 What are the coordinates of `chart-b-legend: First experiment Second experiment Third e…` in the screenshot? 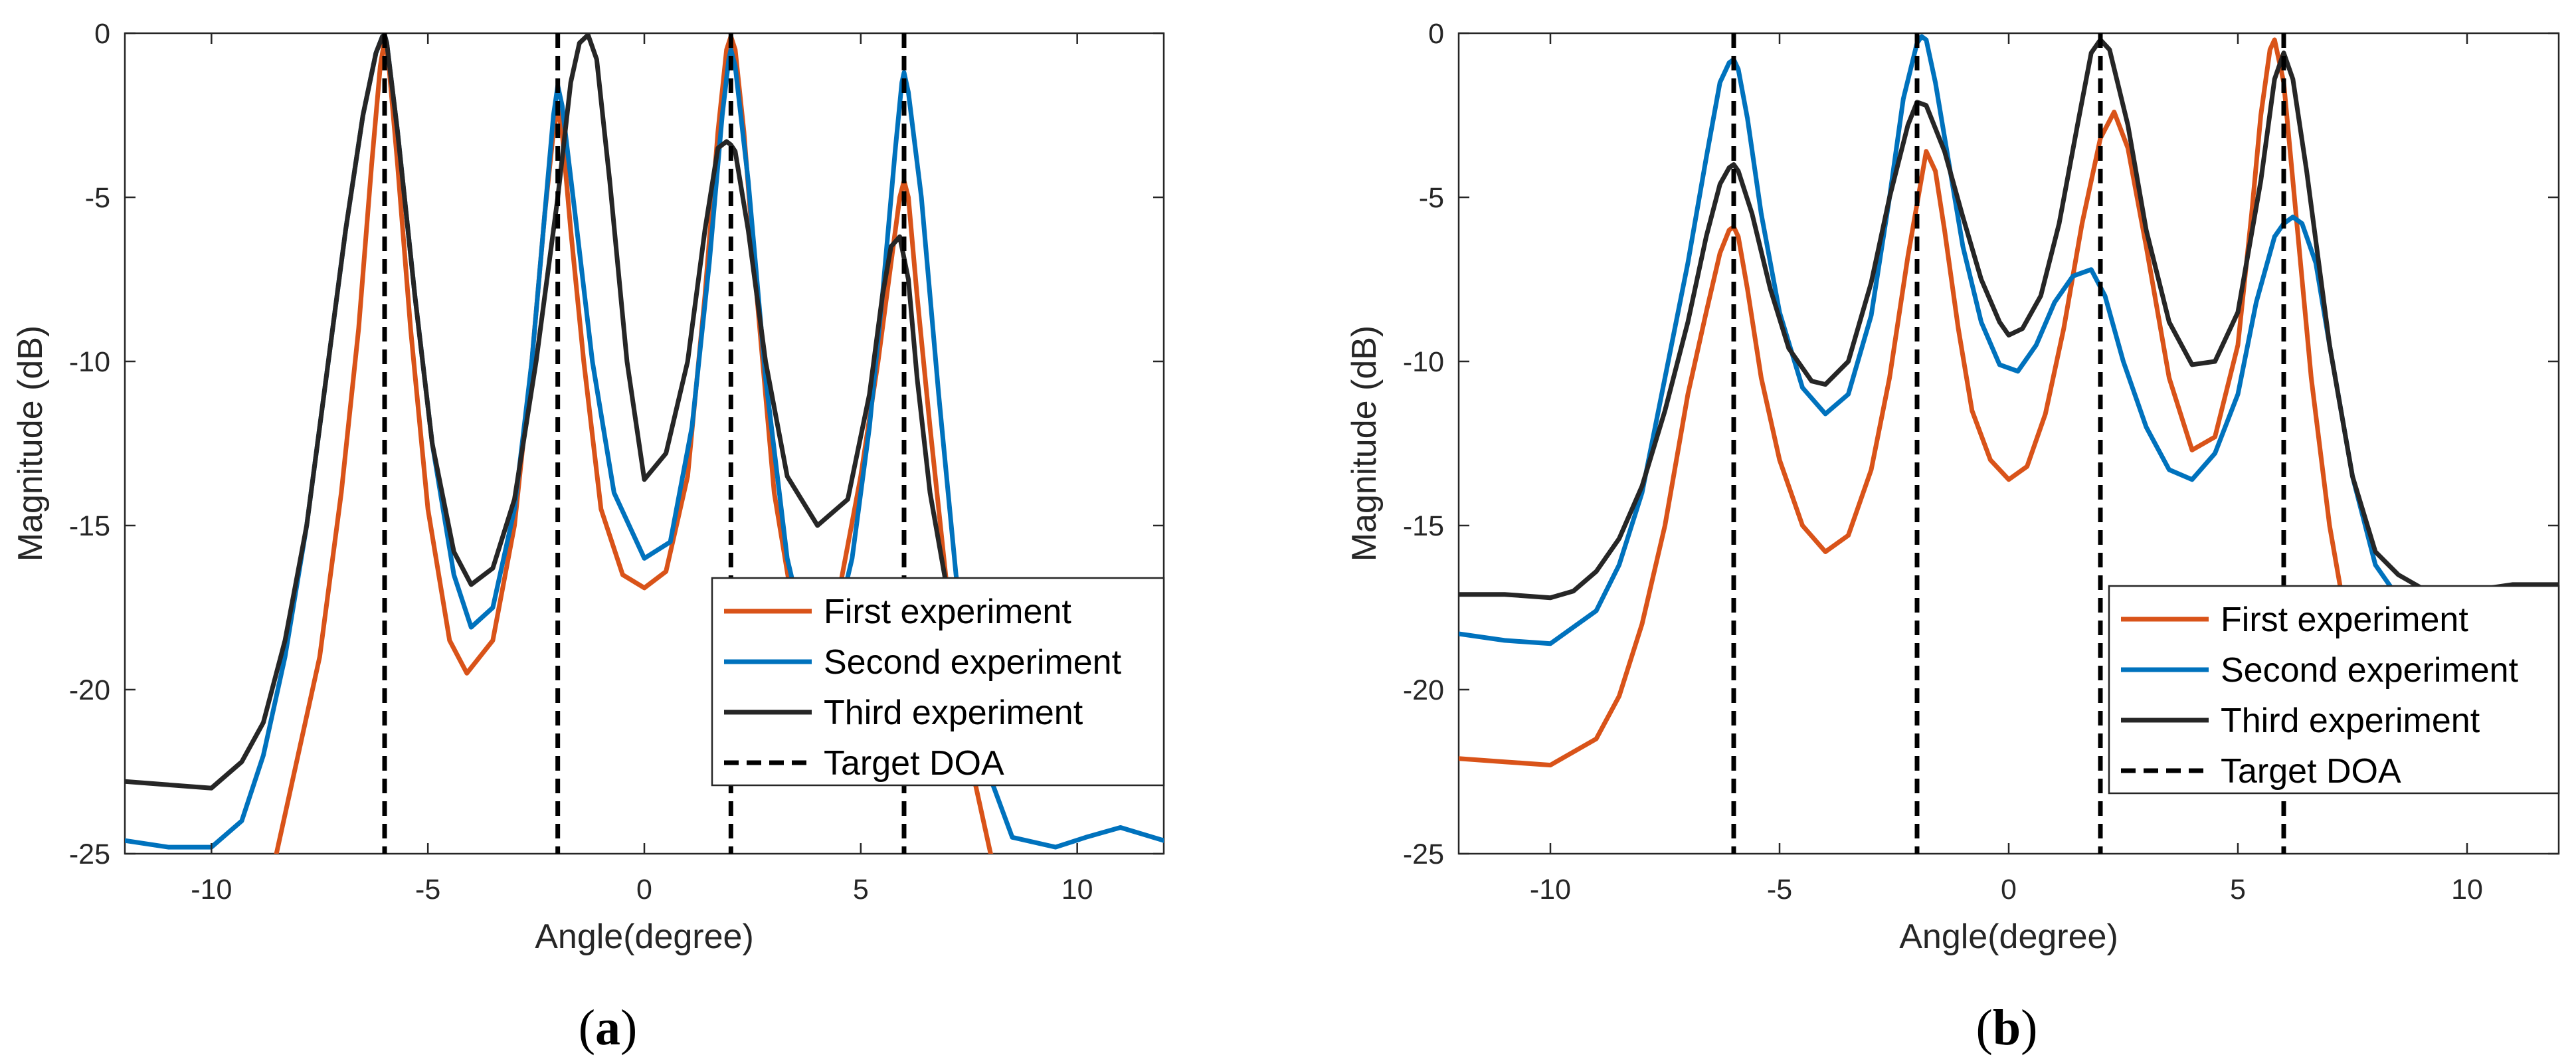 It's located at (2334, 690).